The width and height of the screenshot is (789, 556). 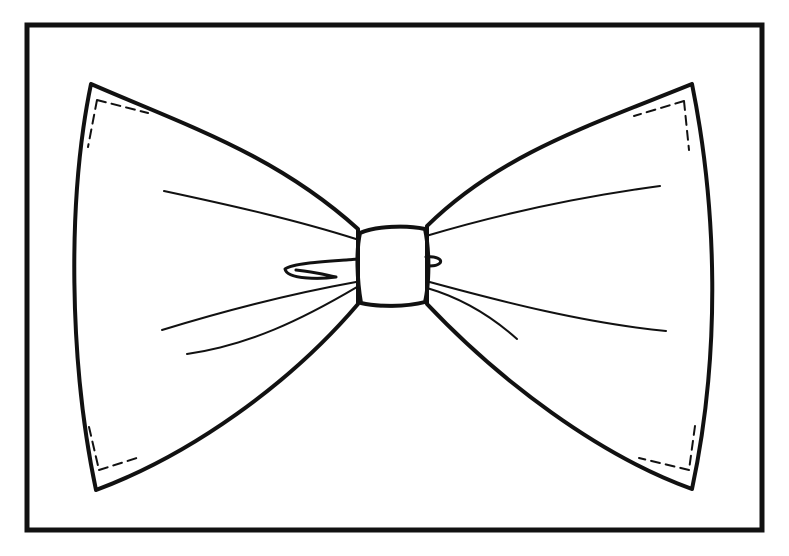 I want to click on center-knot, so click(x=393, y=266).